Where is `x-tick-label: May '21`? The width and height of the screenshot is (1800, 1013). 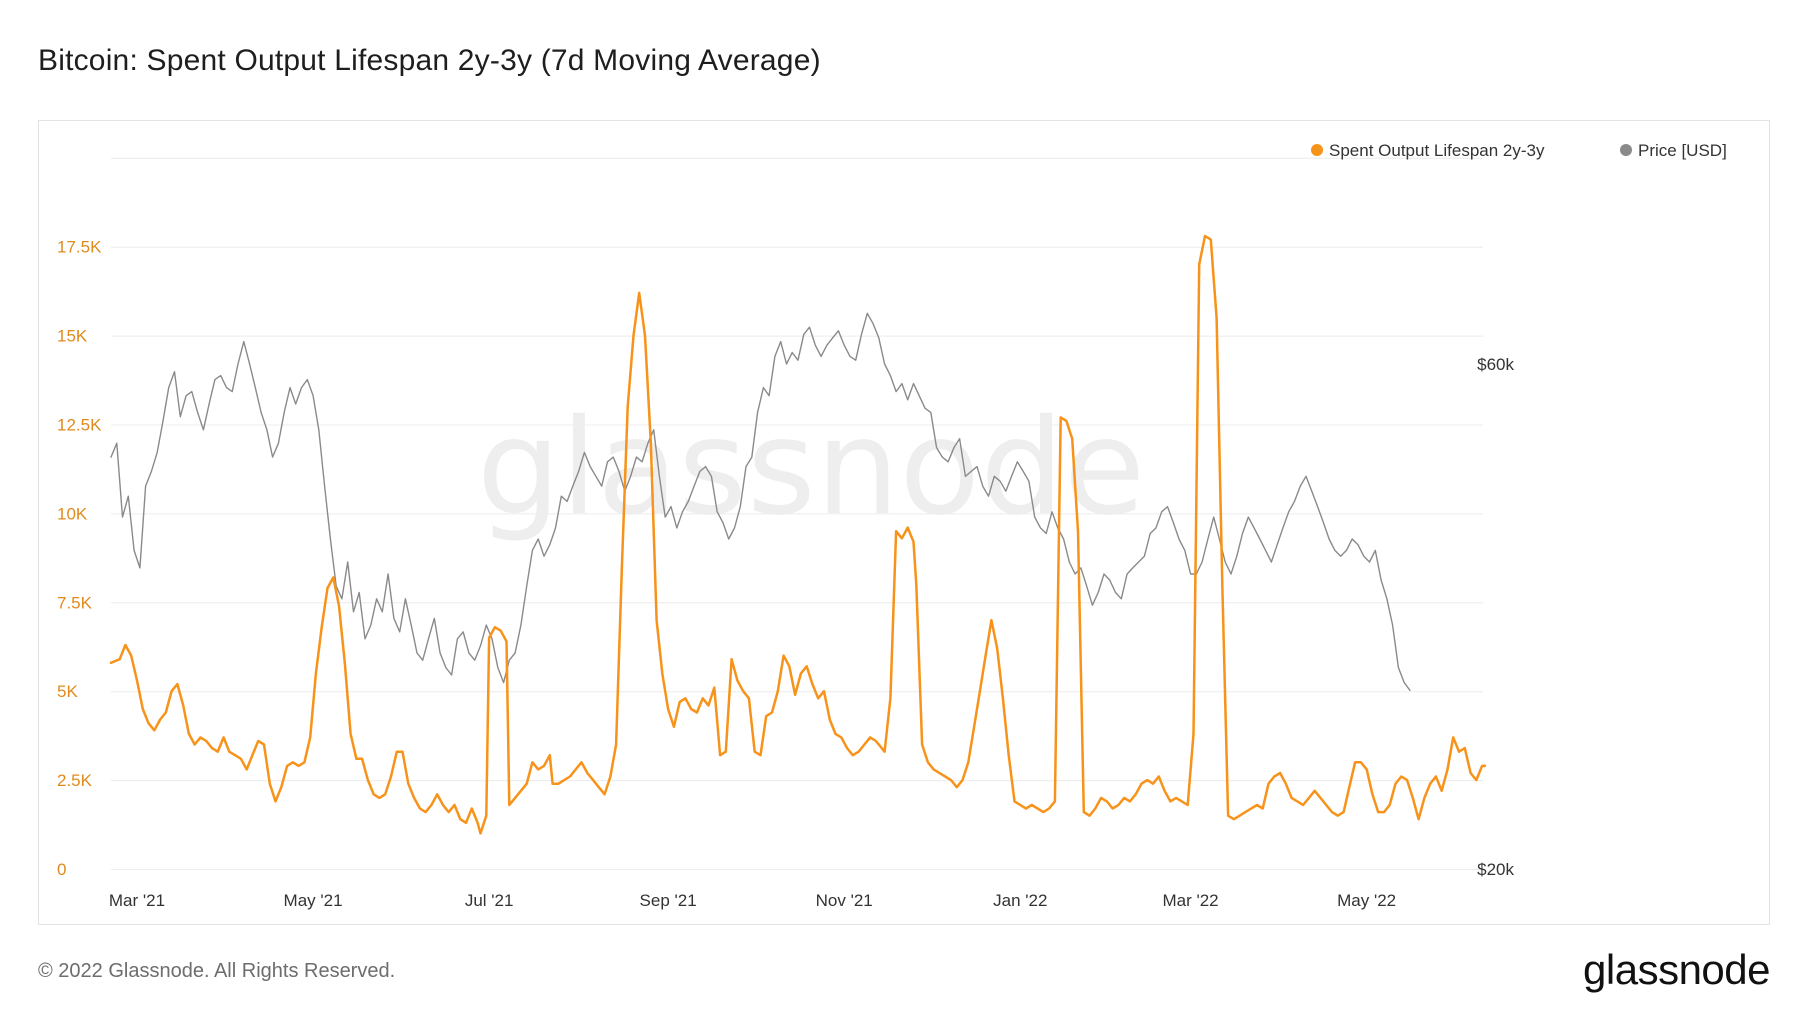 x-tick-label: May '21 is located at coordinates (313, 900).